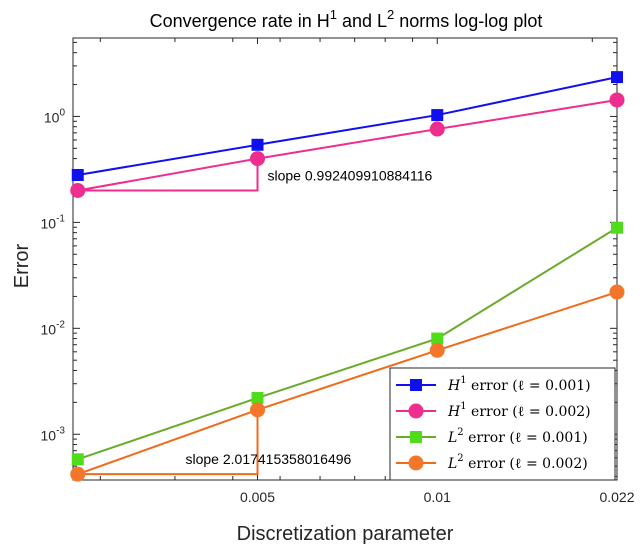 This screenshot has height=548, width=644. What do you see at coordinates (53, 328) in the screenshot?
I see `y-tick-label: 10⁻²` at bounding box center [53, 328].